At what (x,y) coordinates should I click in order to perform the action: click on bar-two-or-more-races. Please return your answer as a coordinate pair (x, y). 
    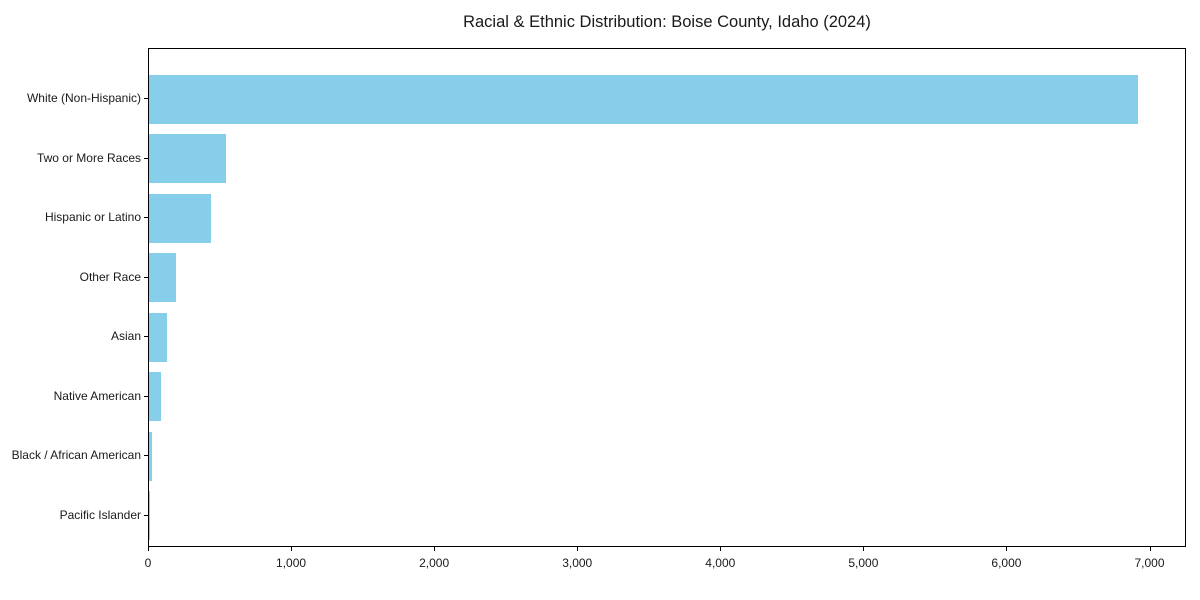
    Looking at the image, I should click on (188, 159).